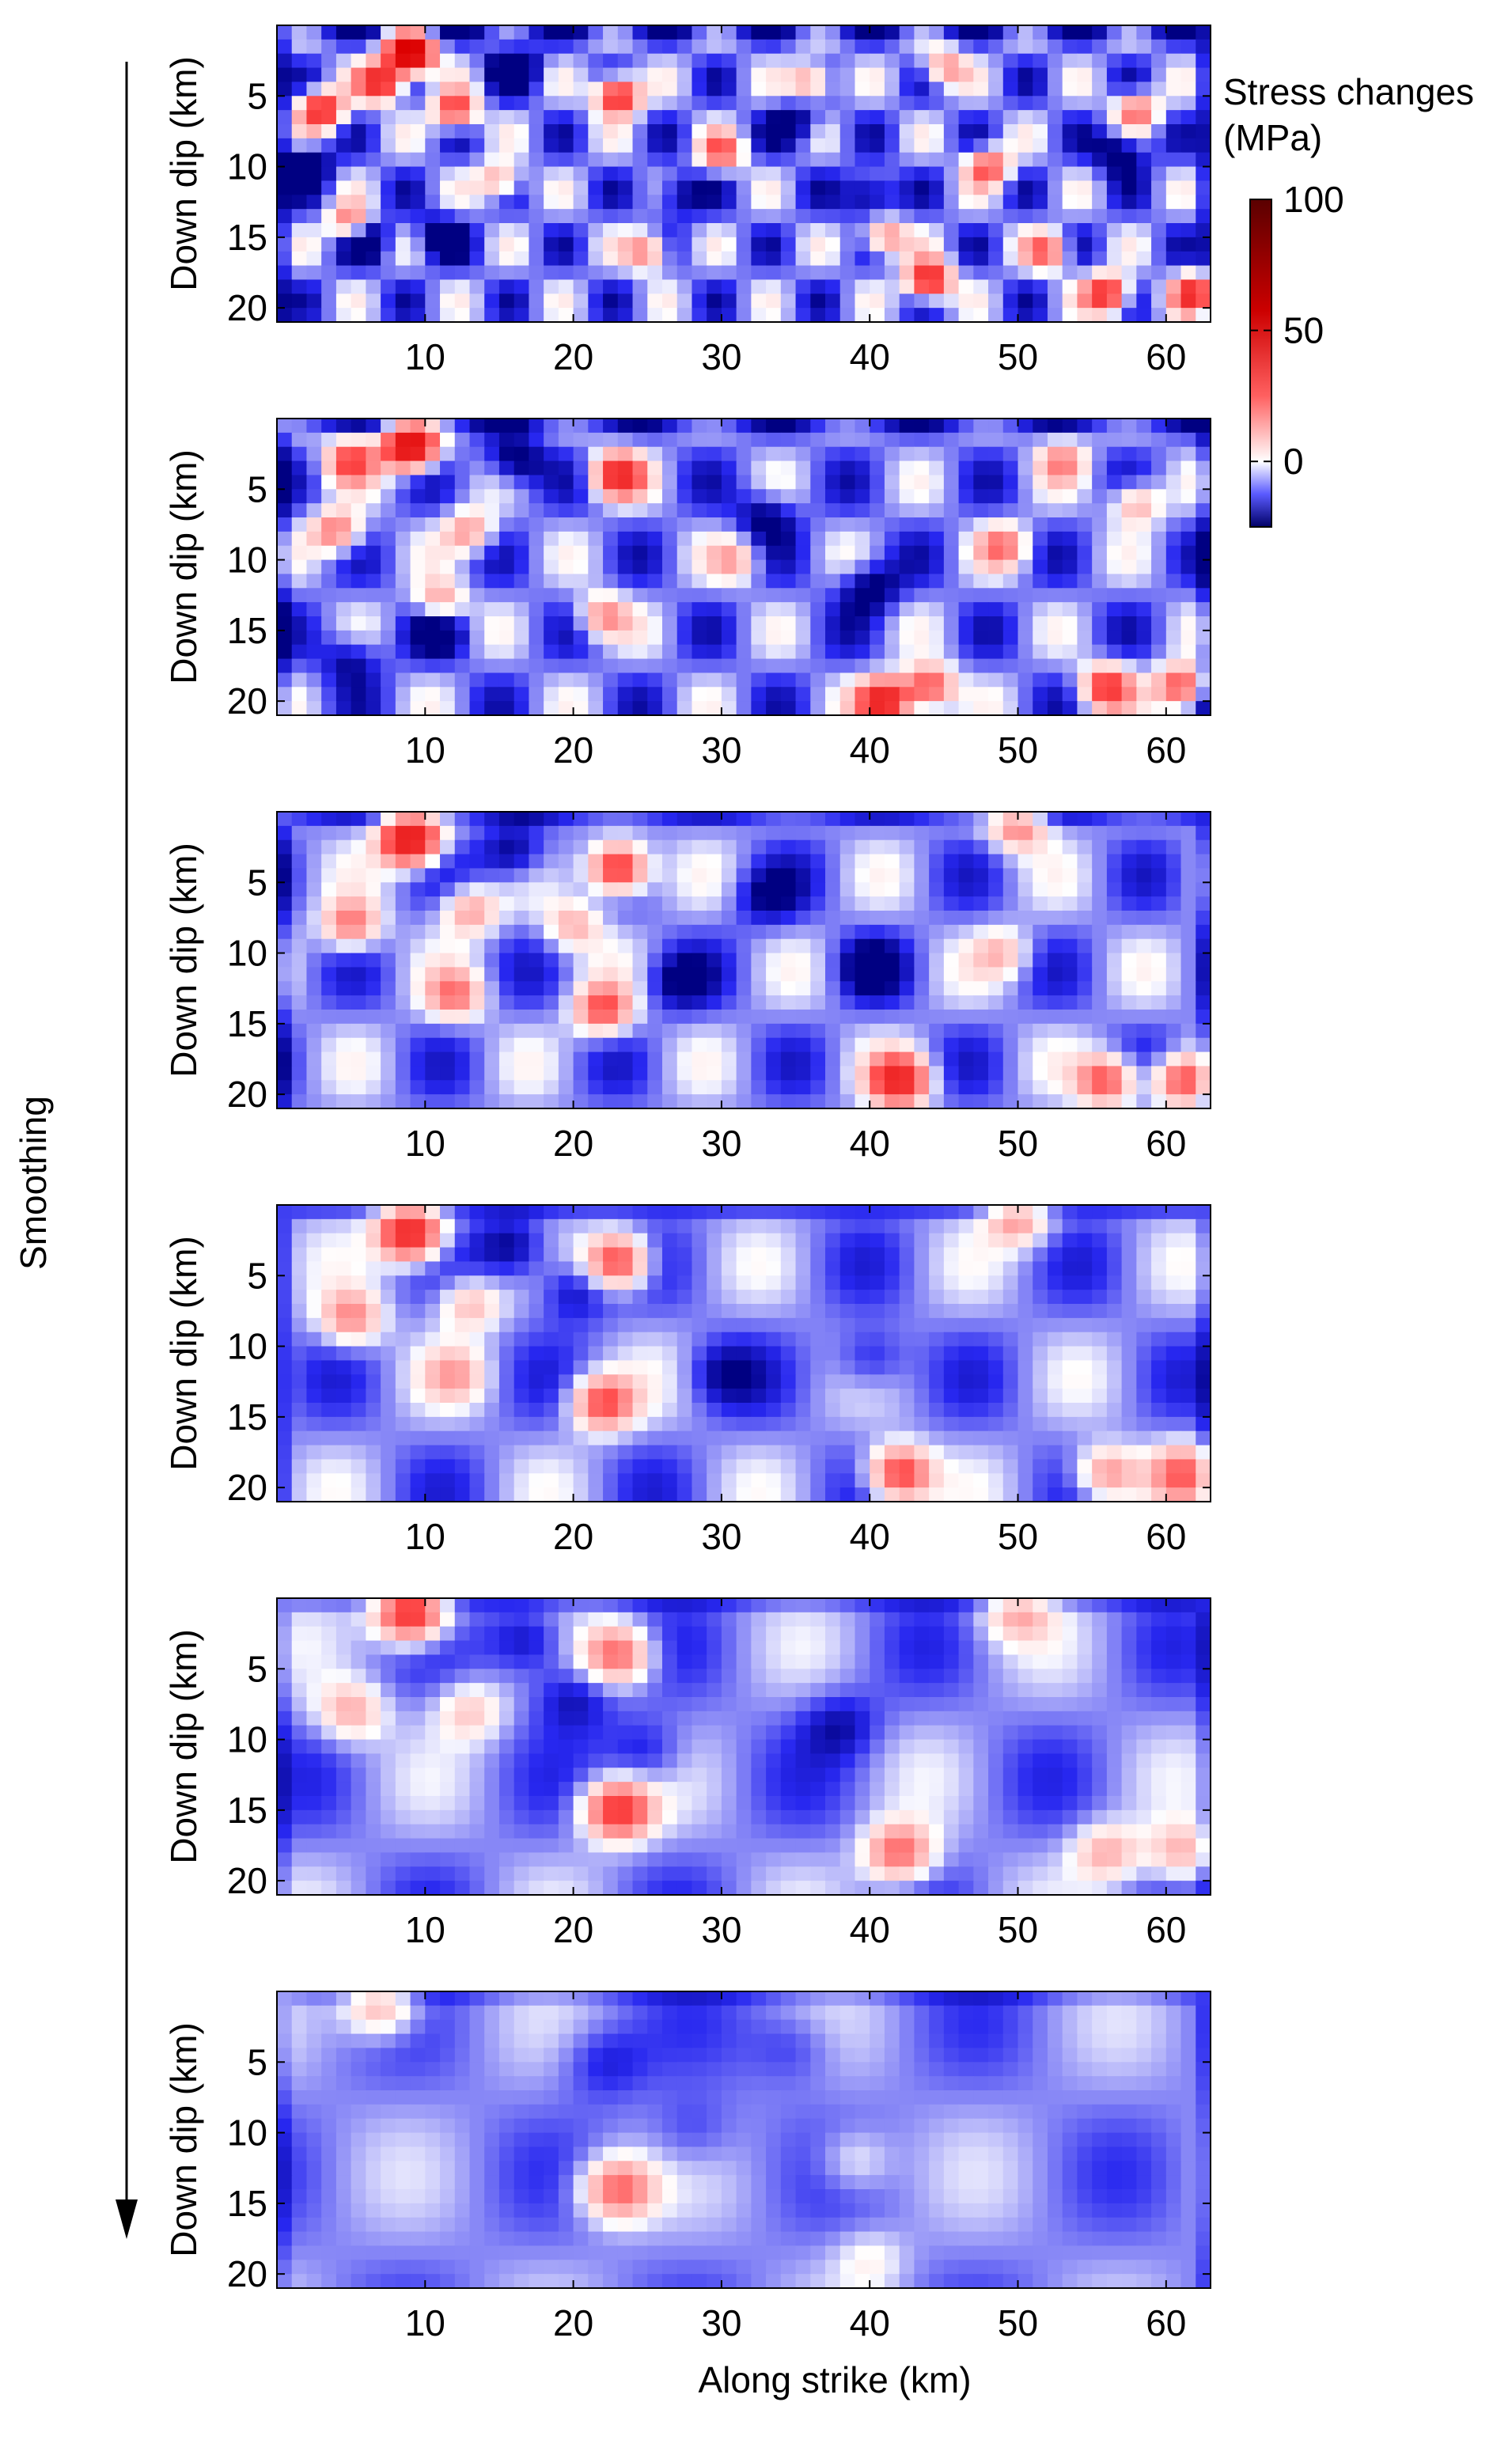 Image resolution: width=1512 pixels, height=2440 pixels. Describe the element at coordinates (1272, 137) in the screenshot. I see `colorbar-title-line2: (MPa)` at that location.